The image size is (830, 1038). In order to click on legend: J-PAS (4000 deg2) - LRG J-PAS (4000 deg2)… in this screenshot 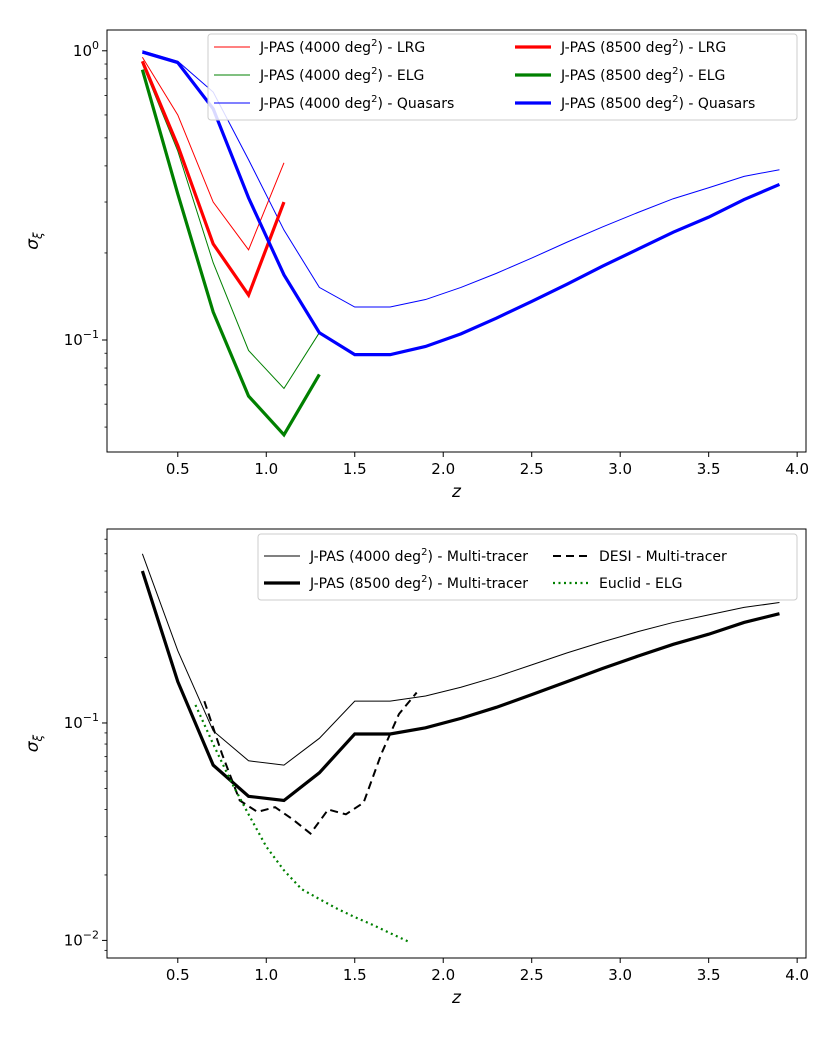, I will do `click(502, 77)`.